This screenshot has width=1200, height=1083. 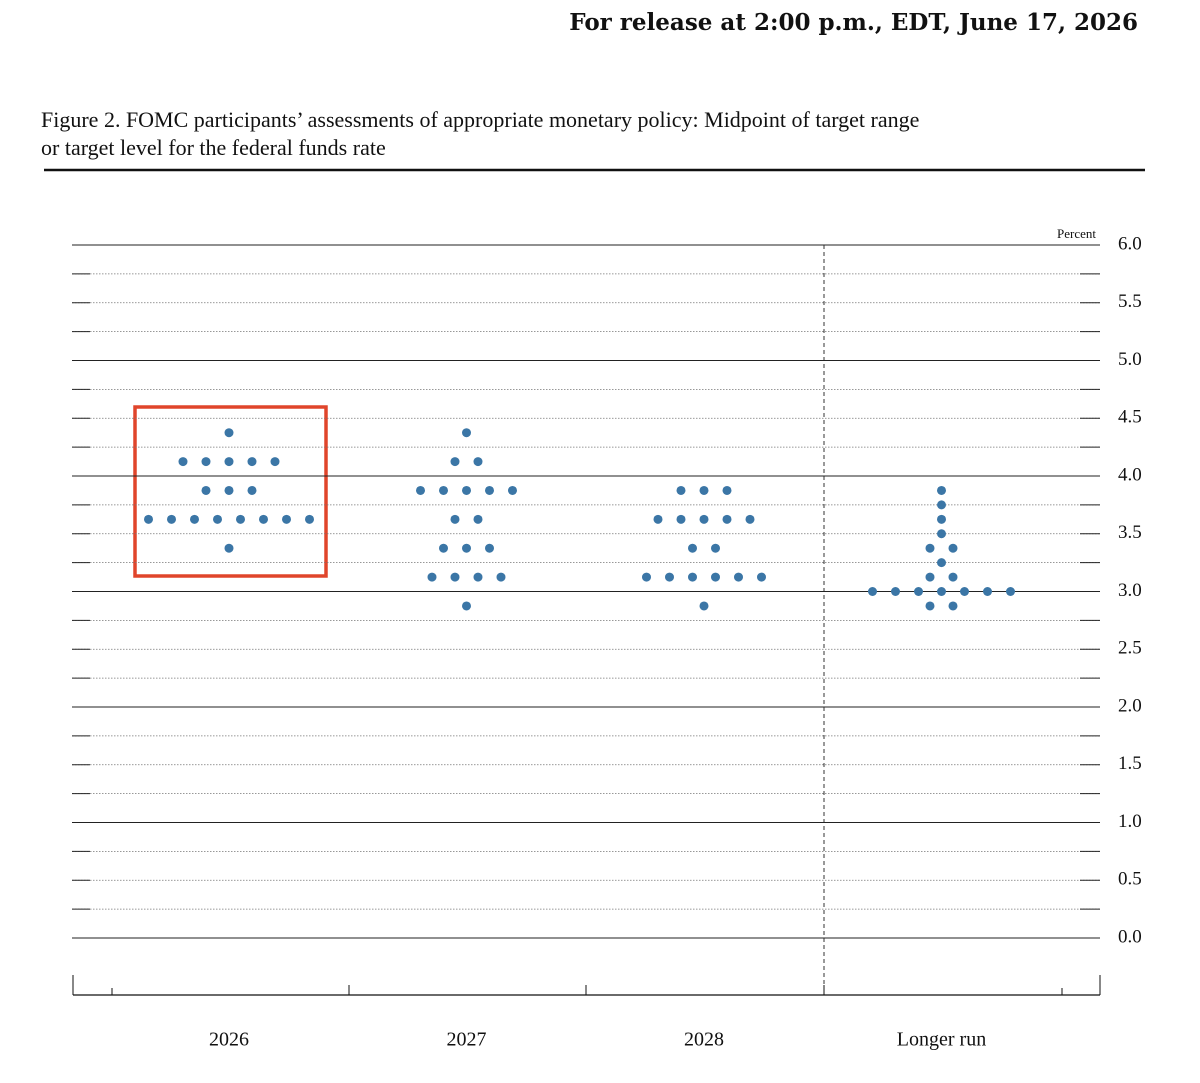 What do you see at coordinates (1130, 936) in the screenshot?
I see `y-tick-label: 0.0` at bounding box center [1130, 936].